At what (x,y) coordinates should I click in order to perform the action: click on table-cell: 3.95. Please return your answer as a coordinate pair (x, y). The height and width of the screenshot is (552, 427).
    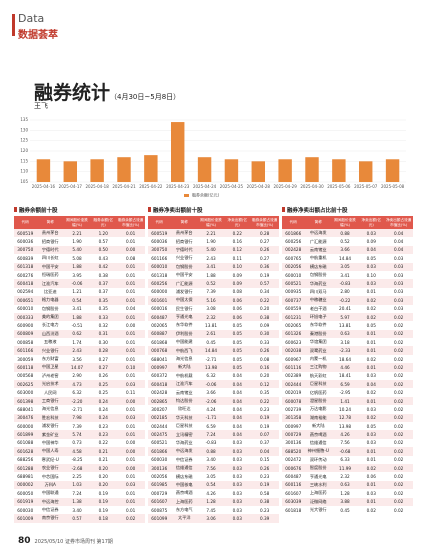
    Looking at the image, I should click on (77, 275).